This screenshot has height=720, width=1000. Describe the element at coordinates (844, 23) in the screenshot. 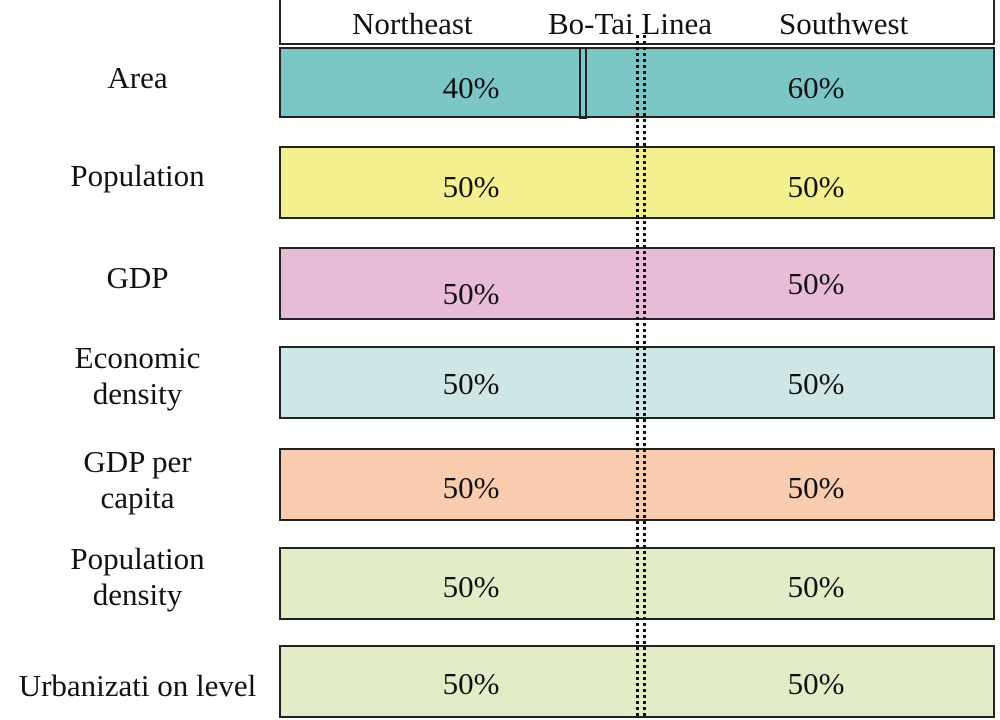

I see `header-southwest: Southwest` at that location.